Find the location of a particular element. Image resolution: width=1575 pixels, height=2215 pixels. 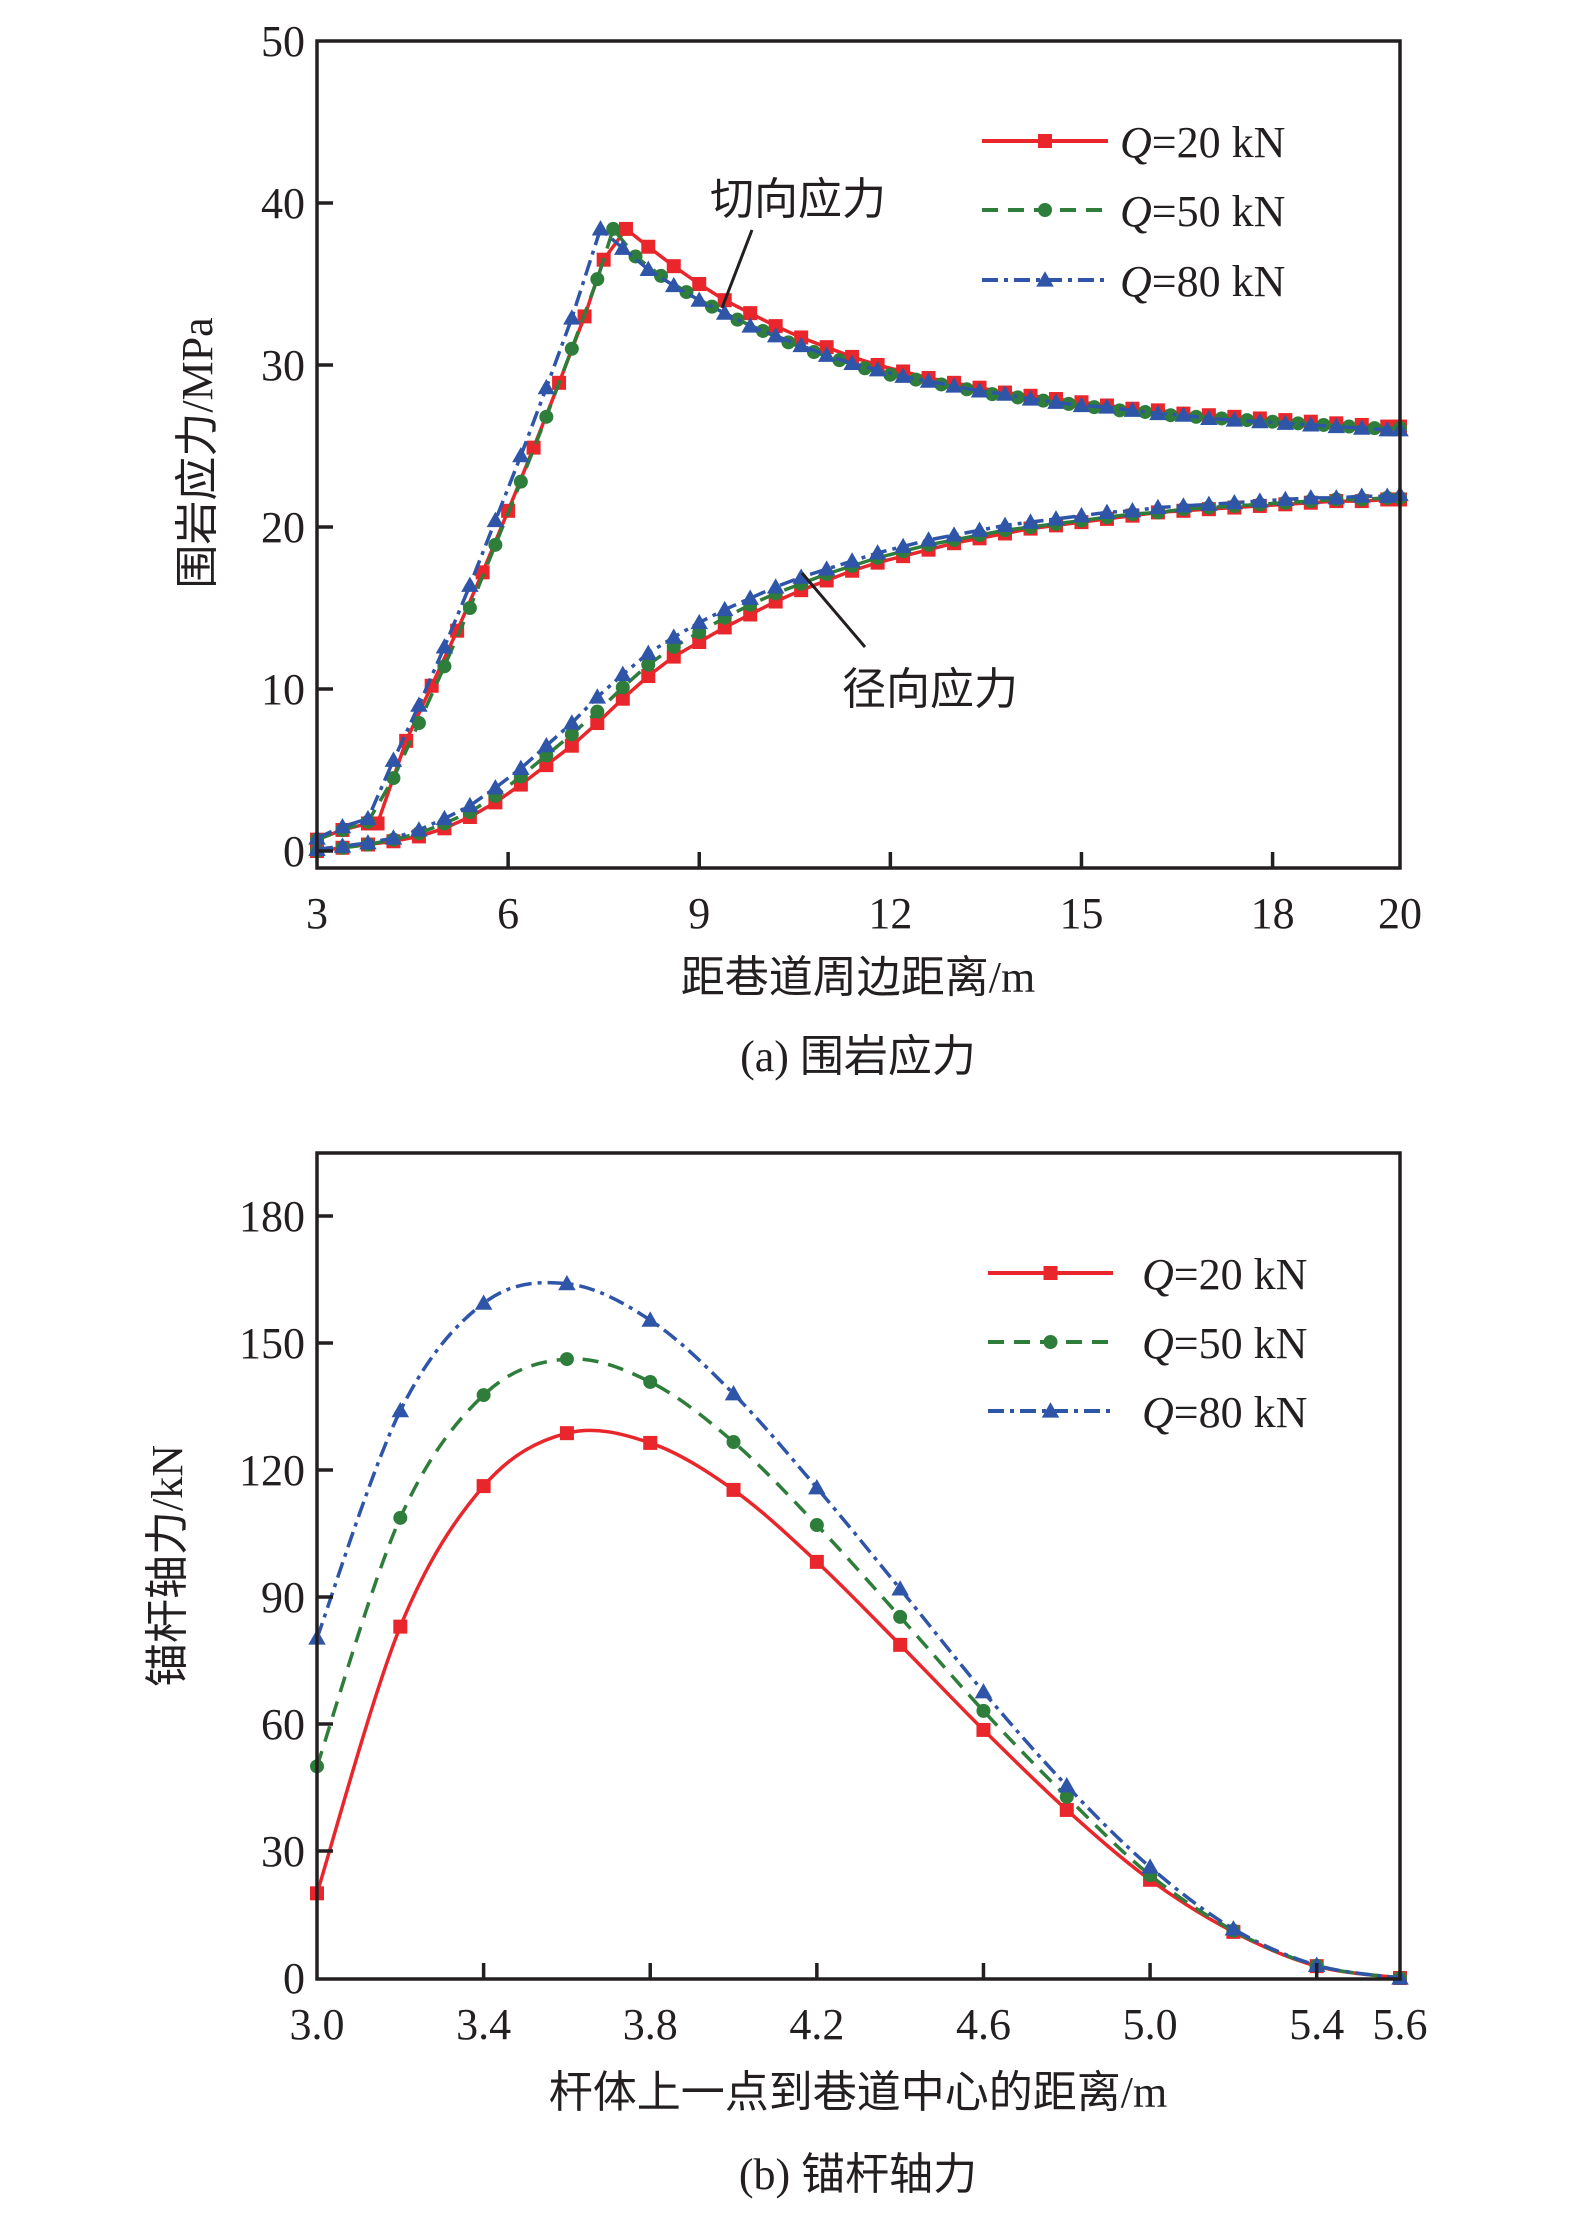

x-tick-label: 5.0 is located at coordinates (1150, 2024).